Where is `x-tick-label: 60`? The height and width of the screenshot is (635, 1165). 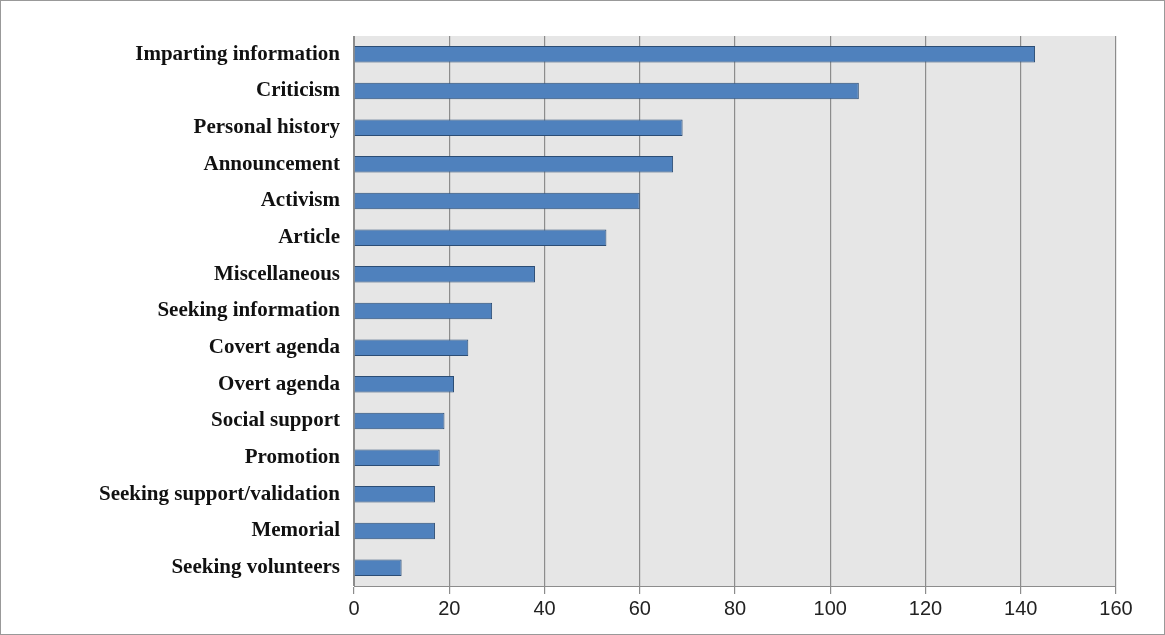
x-tick-label: 60 is located at coordinates (639, 607).